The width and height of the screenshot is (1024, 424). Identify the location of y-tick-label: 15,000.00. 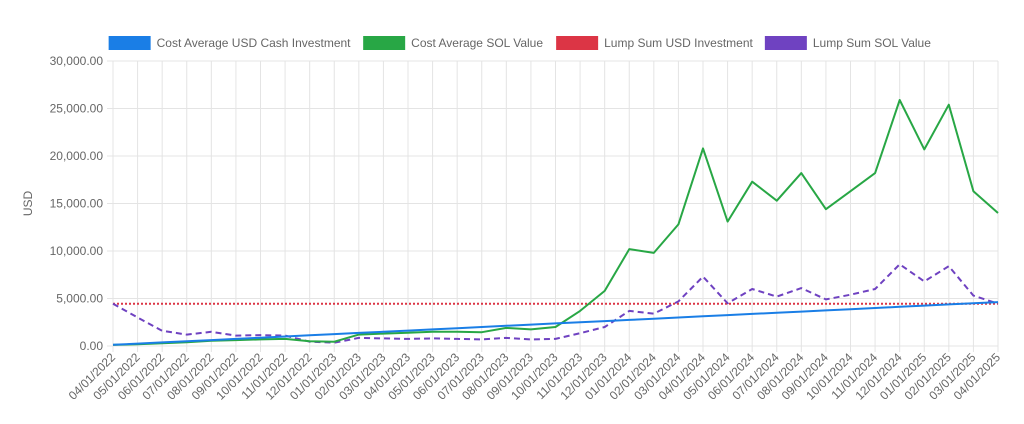
(77, 204).